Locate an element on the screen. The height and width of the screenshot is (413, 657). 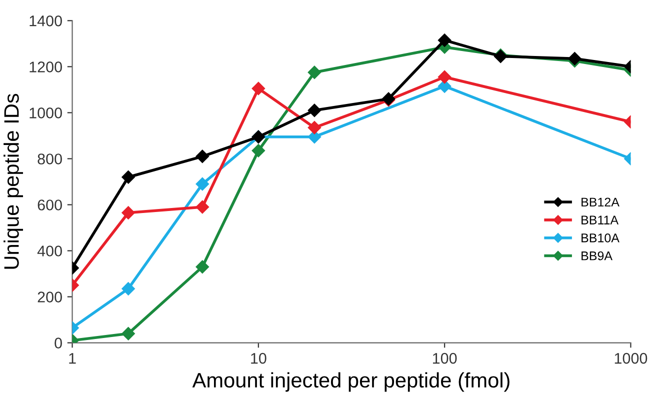
y-tick-label: 600 is located at coordinates (50, 205).